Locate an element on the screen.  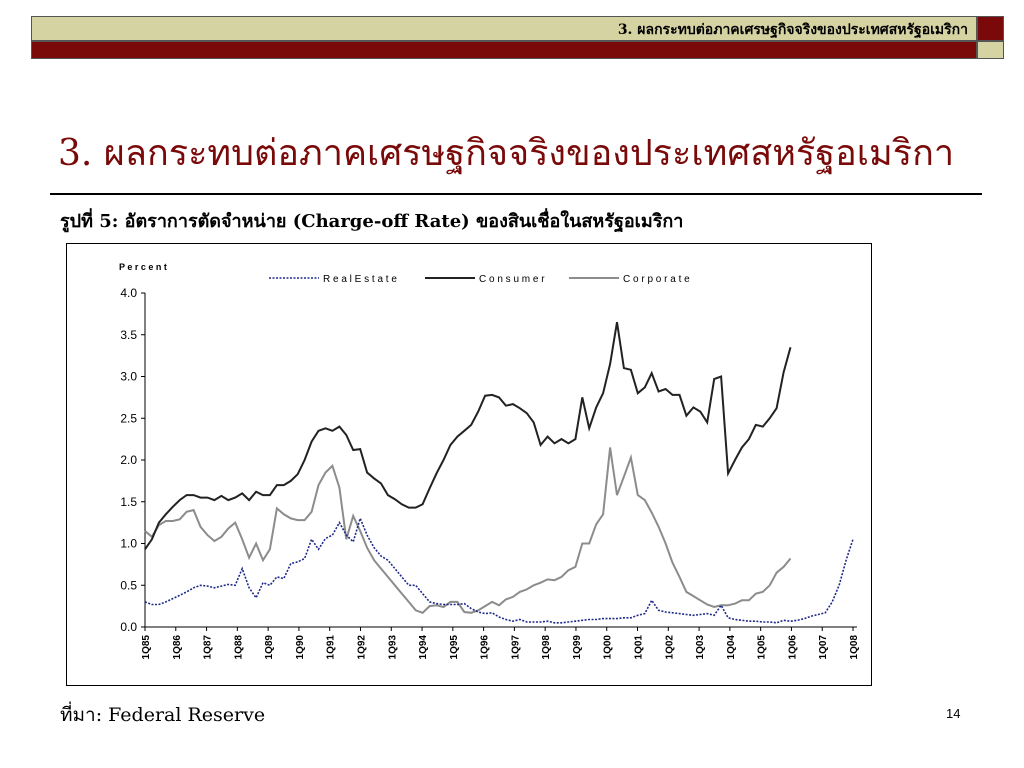
y-tick-label: 4.0 is located at coordinates (128, 293).